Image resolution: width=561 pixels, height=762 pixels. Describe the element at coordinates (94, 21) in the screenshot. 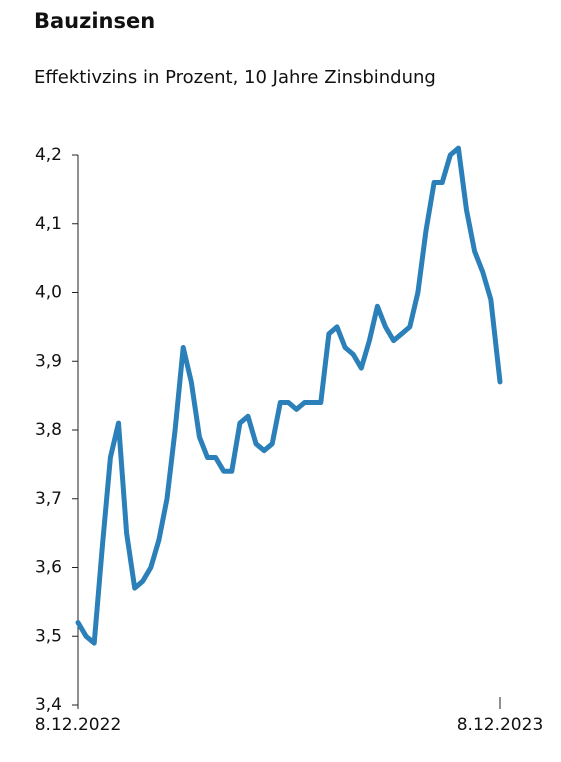

I see `chart-title: Bauzinsen` at that location.